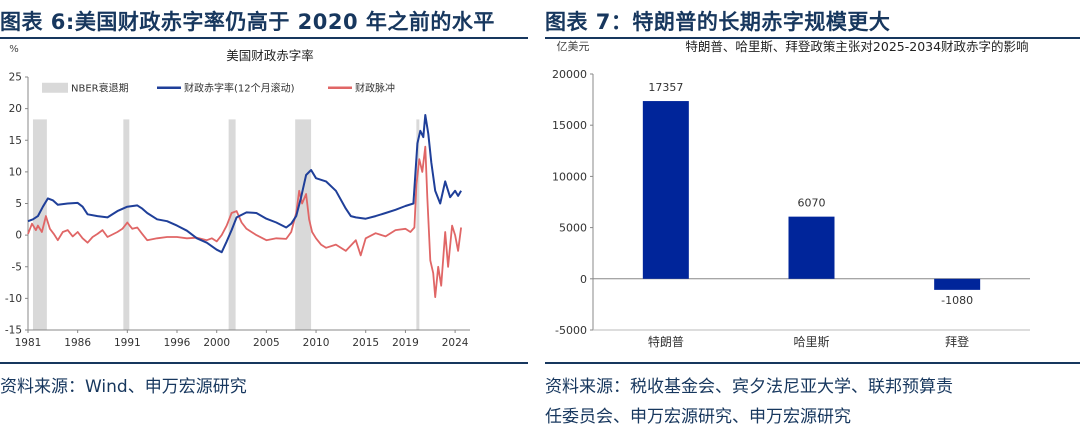 The image size is (1080, 435). I want to click on right-chart-title: 特朗普、哈里斯、拜登政策主张对2025-2034财政赤字的影响, so click(856, 47).